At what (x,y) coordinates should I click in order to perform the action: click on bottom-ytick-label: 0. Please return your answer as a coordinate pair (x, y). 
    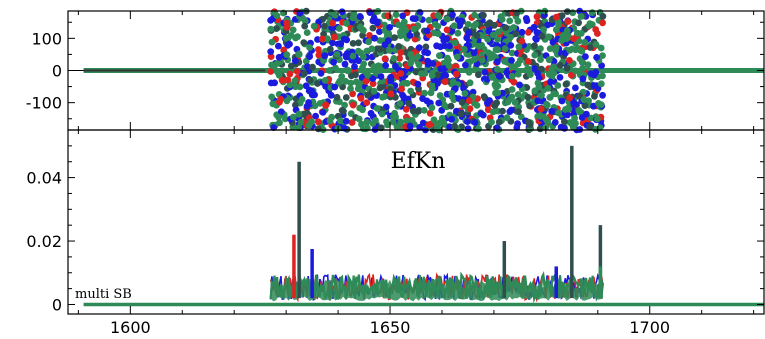
    Looking at the image, I should click on (57, 304).